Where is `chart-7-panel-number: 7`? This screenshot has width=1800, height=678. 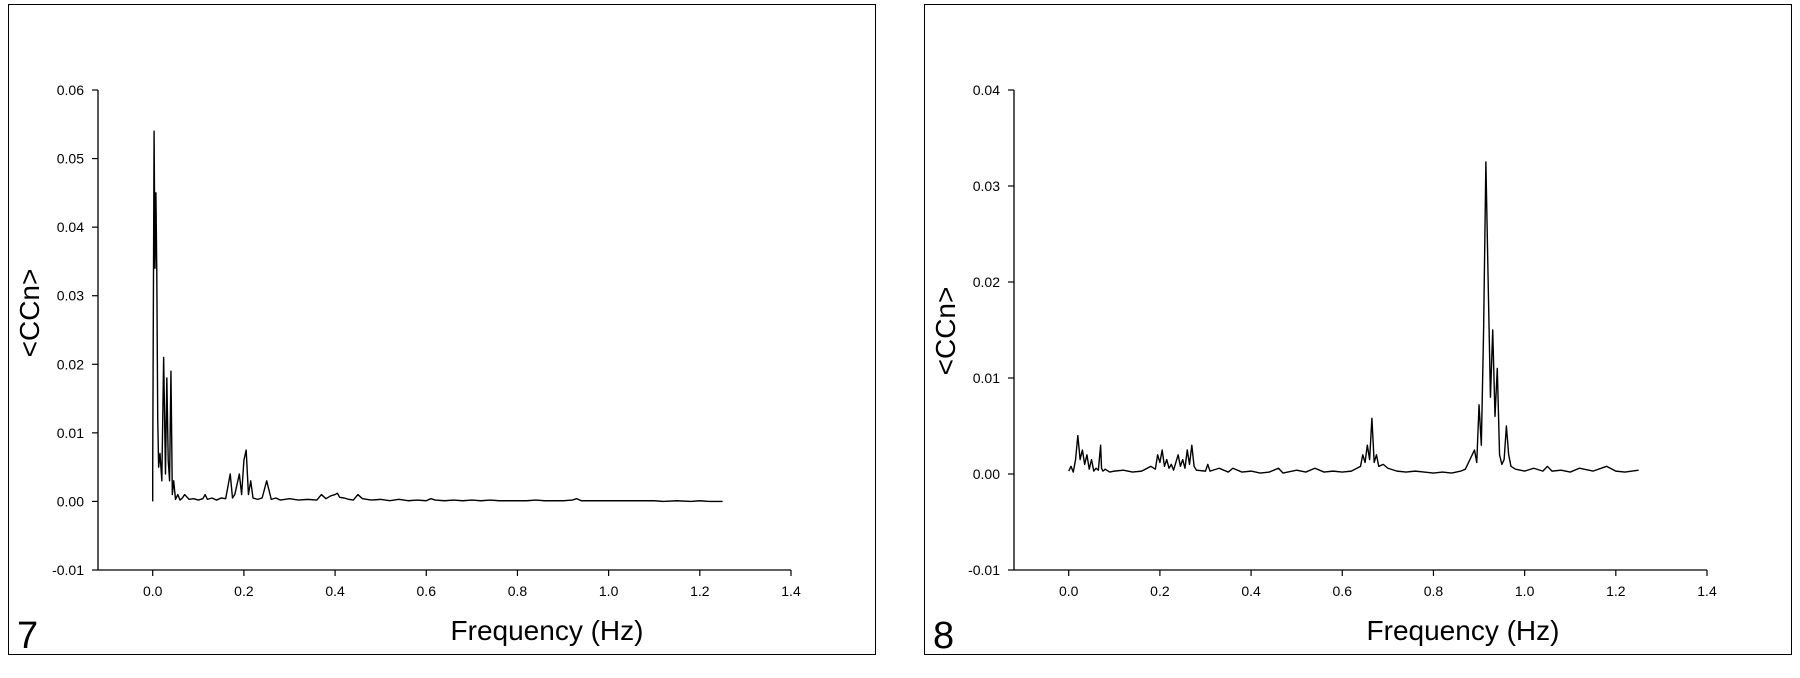 chart-7-panel-number: 7 is located at coordinates (27, 634).